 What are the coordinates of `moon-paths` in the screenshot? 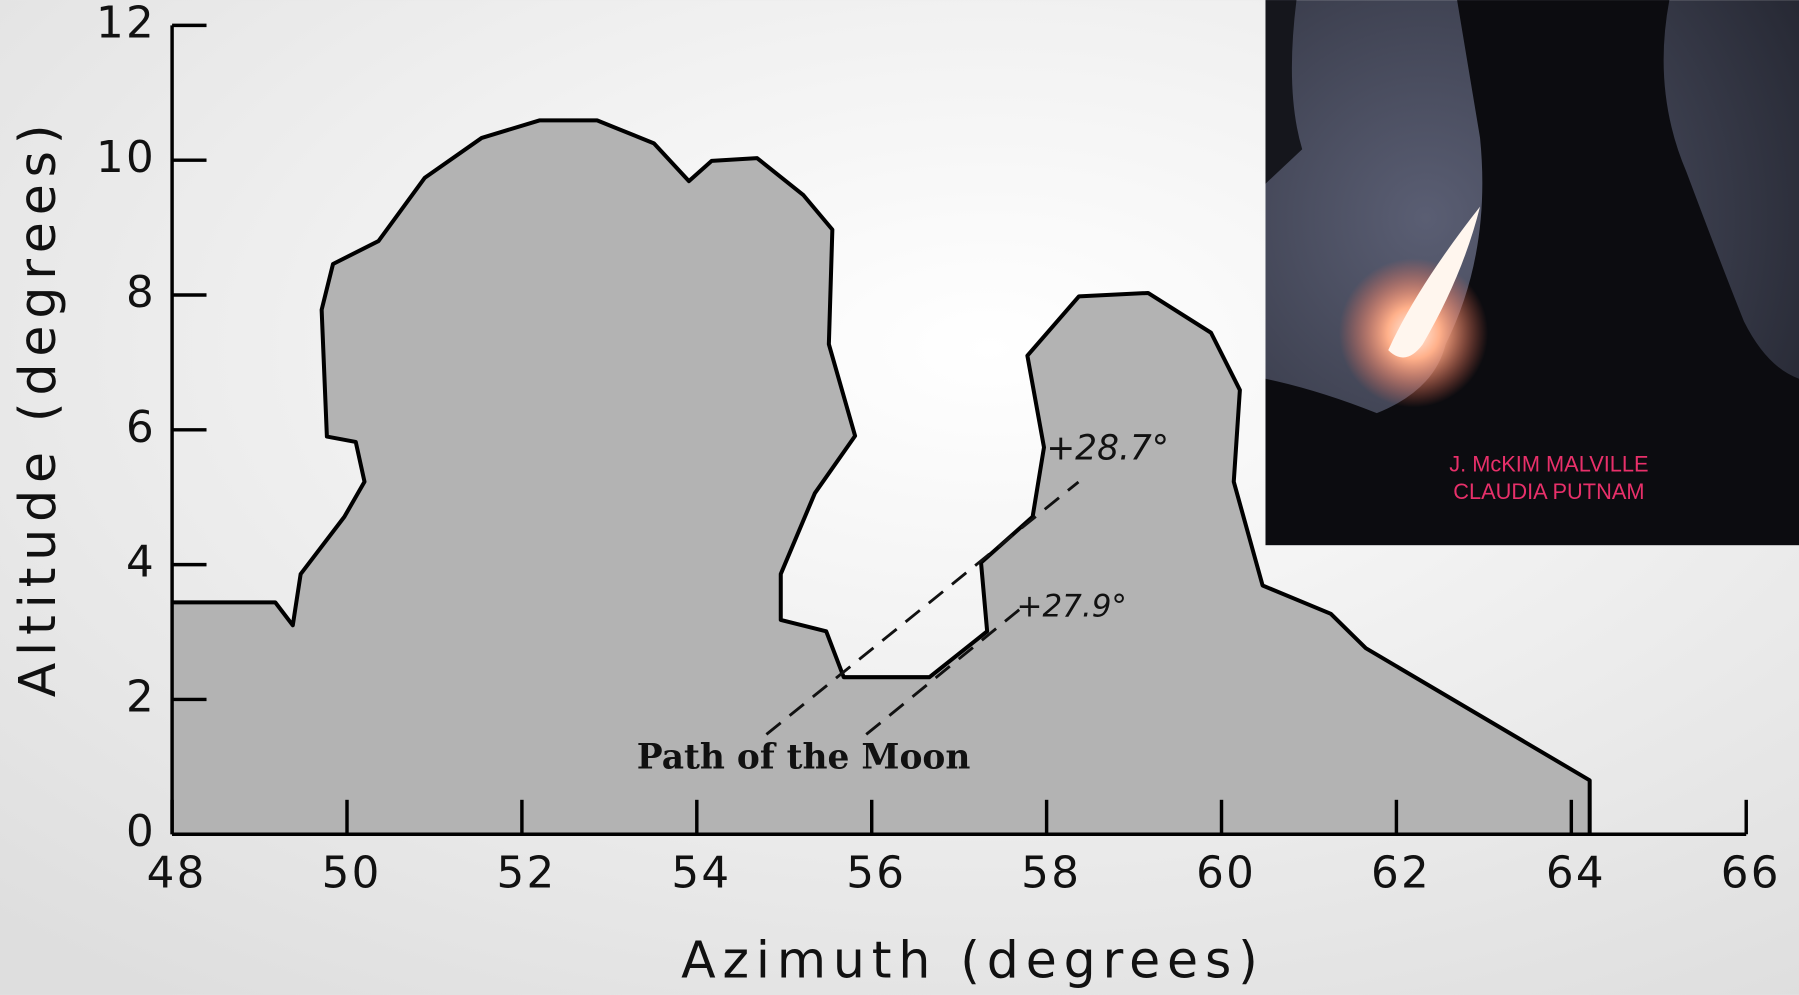 It's located at (922, 608).